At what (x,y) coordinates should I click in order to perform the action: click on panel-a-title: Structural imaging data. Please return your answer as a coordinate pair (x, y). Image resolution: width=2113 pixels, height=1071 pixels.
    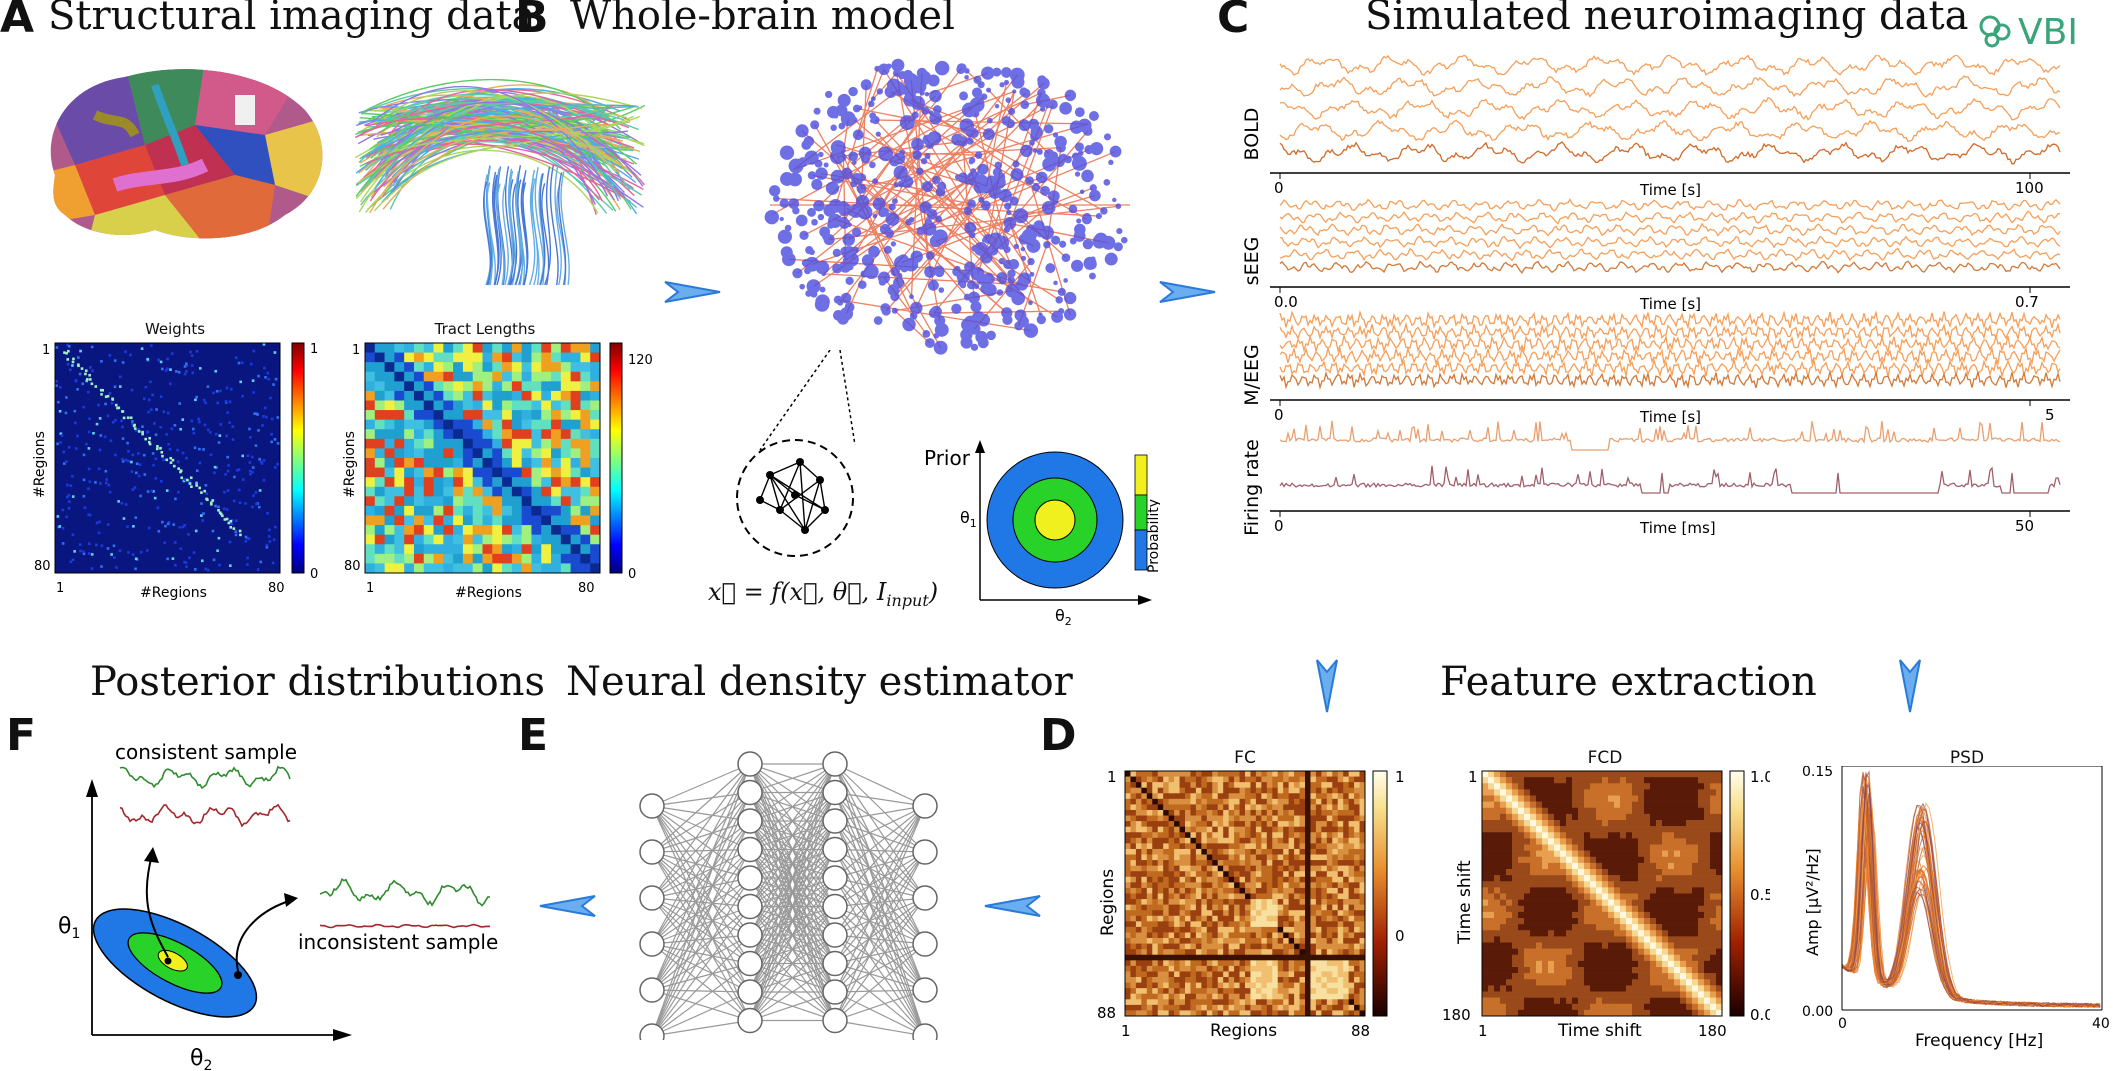
    Looking at the image, I should click on (292, 19).